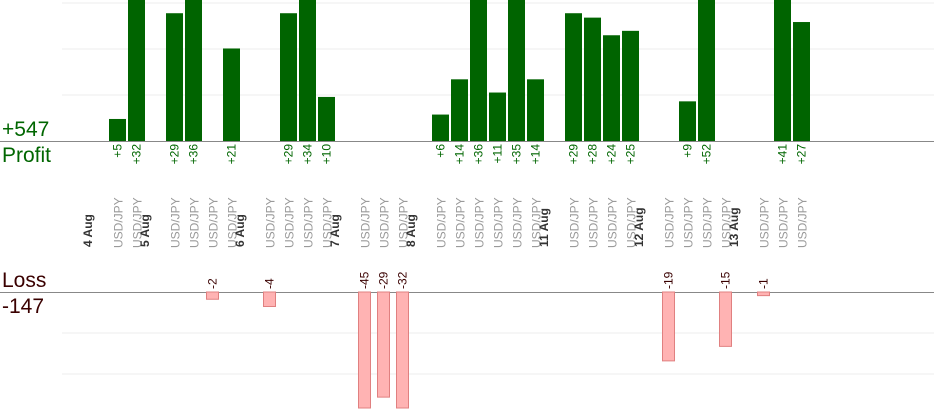 The width and height of the screenshot is (934, 420). Describe the element at coordinates (145, 230) in the screenshot. I see `date-label: 5 Aug` at that location.